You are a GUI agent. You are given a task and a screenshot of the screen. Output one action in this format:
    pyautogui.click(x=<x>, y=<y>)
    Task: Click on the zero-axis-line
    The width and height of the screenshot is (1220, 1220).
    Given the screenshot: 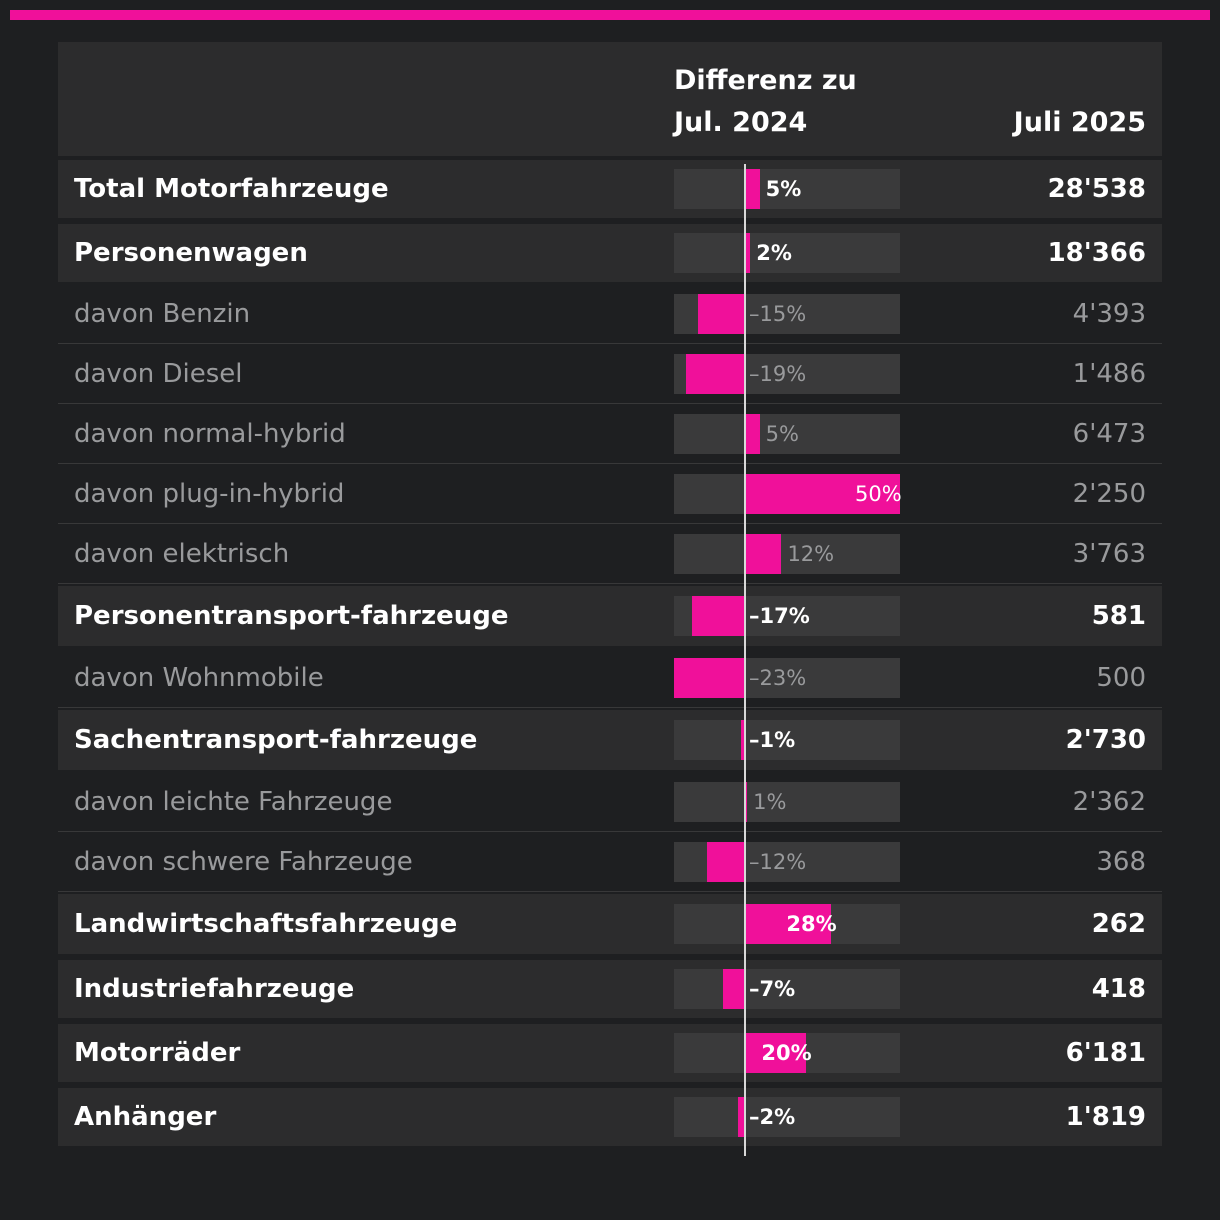 What is the action you would take?
    pyautogui.click(x=745, y=660)
    